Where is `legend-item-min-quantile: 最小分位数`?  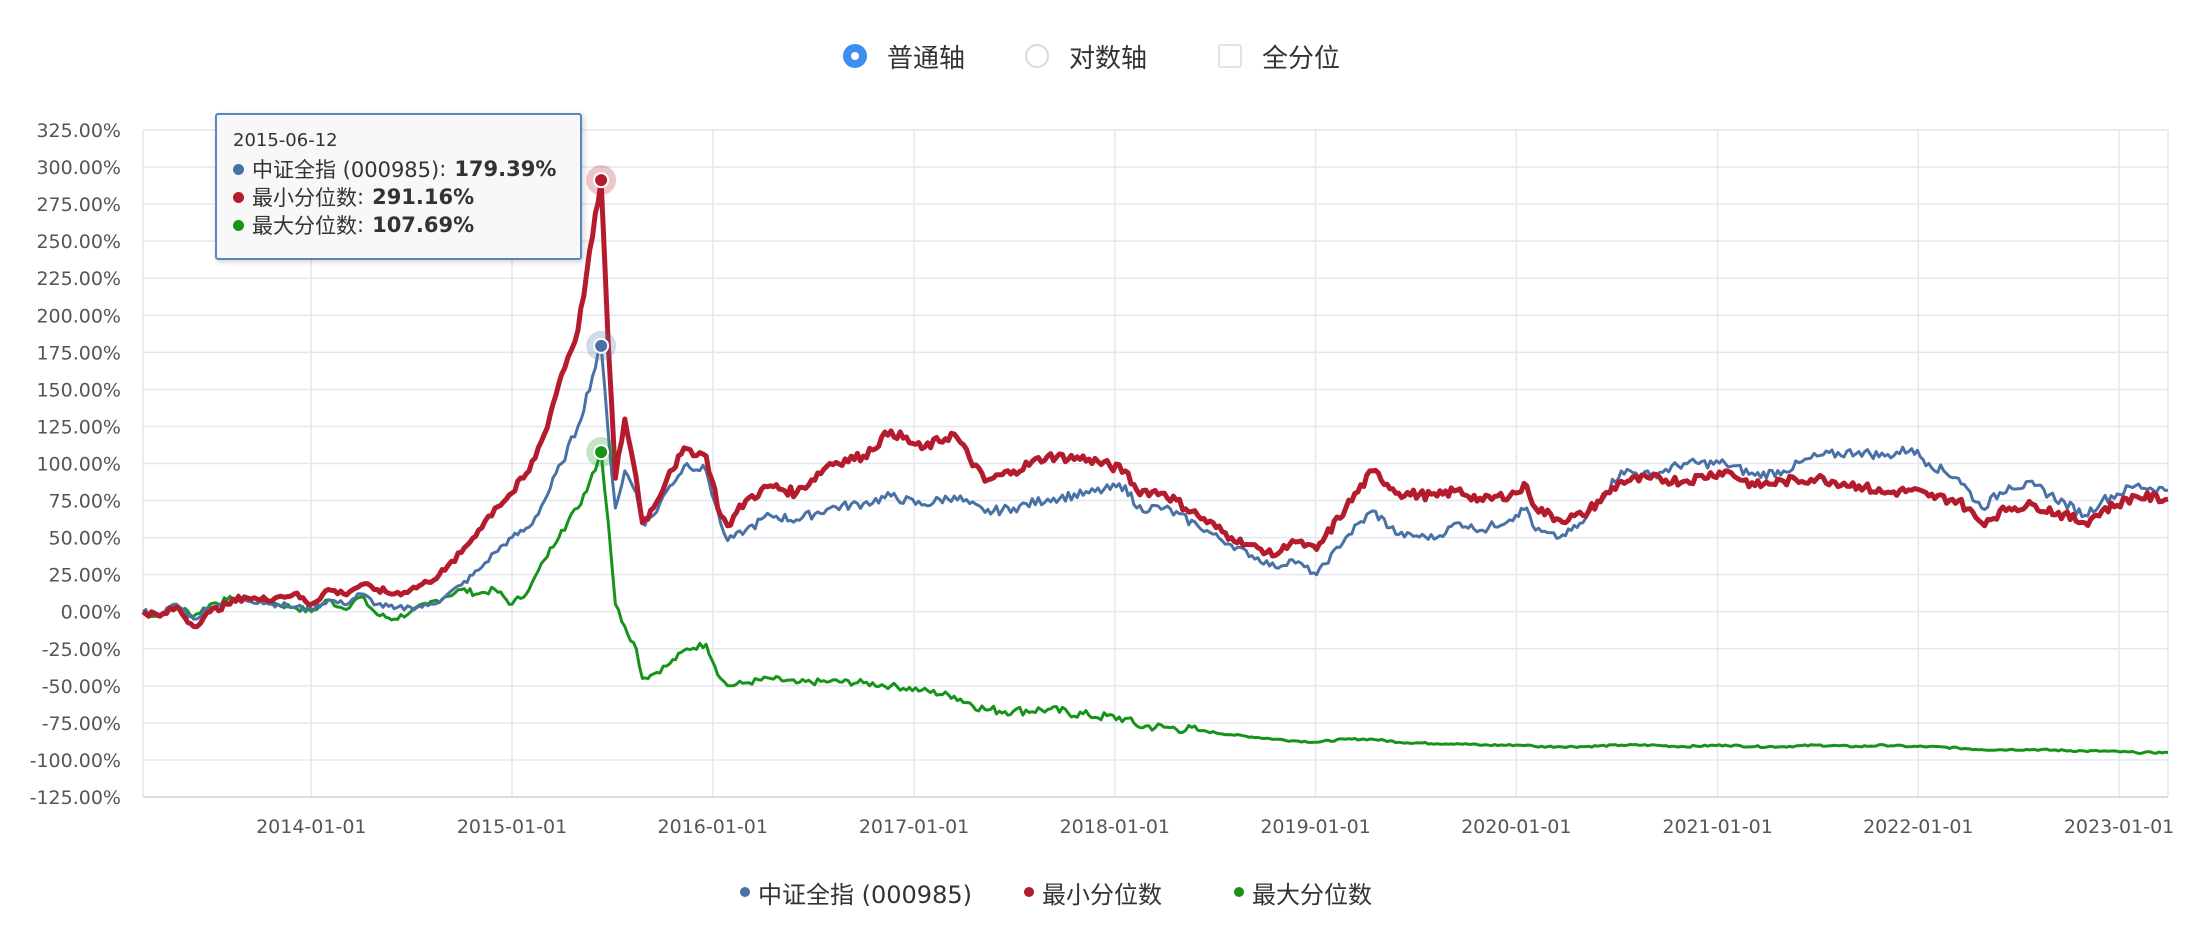 legend-item-min-quantile: 最小分位数 is located at coordinates (1093, 892).